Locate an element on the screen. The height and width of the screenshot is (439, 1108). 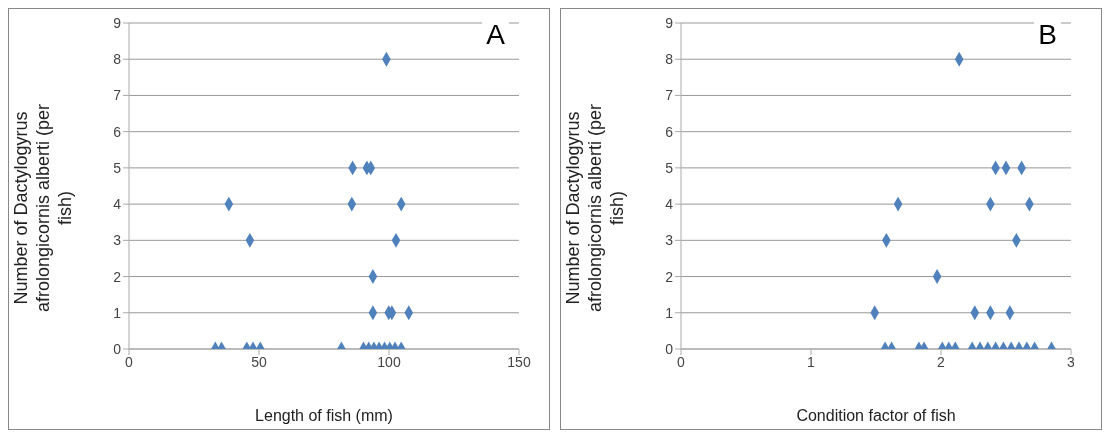
x-axis-title: Length of fish (mm) is located at coordinates (324, 415).